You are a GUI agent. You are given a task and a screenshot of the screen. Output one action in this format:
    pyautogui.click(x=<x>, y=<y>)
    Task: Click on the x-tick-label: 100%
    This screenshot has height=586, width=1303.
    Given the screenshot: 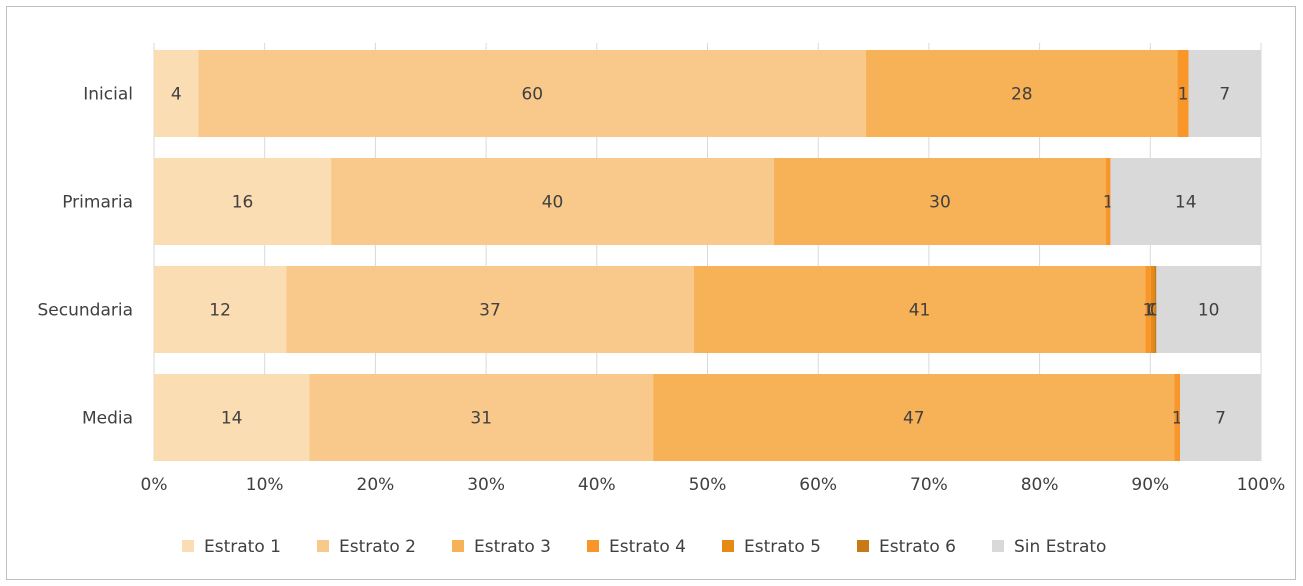 What is the action you would take?
    pyautogui.click(x=1261, y=485)
    